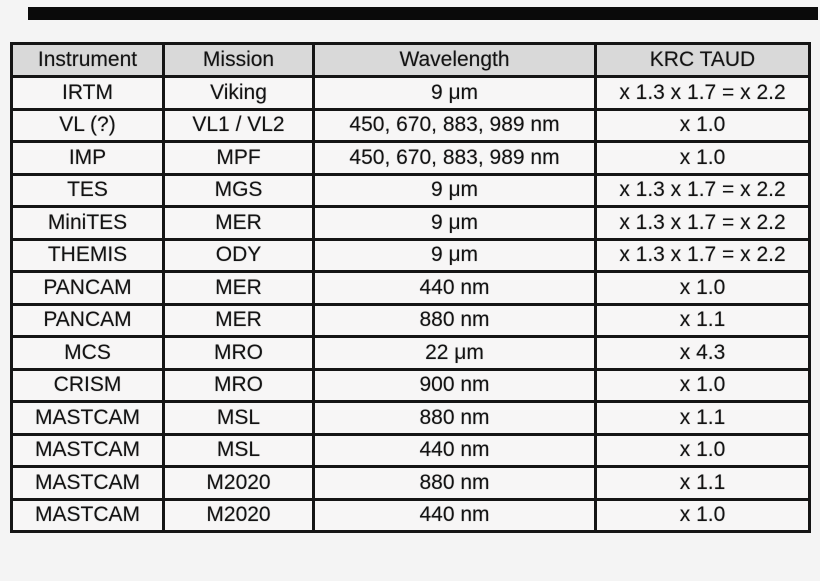 Image resolution: width=820 pixels, height=581 pixels. I want to click on table-row: PANCAM MER 440 nm x 1.0, so click(410, 288).